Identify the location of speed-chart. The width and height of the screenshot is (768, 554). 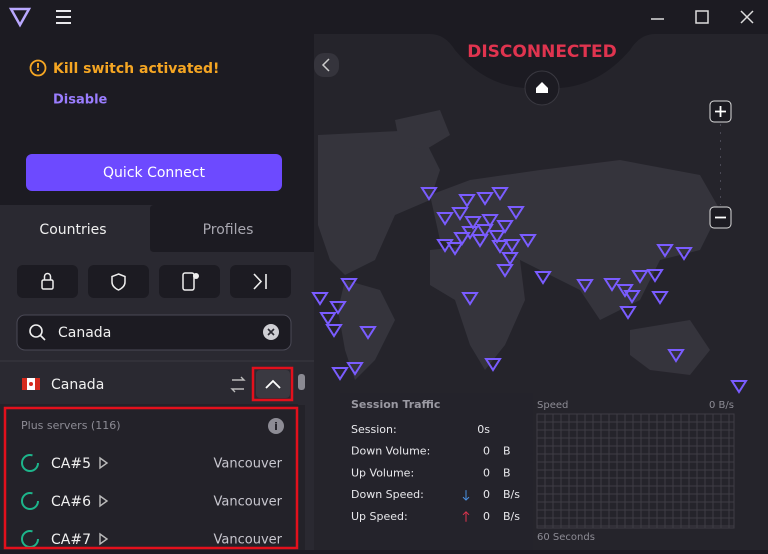
(635, 471).